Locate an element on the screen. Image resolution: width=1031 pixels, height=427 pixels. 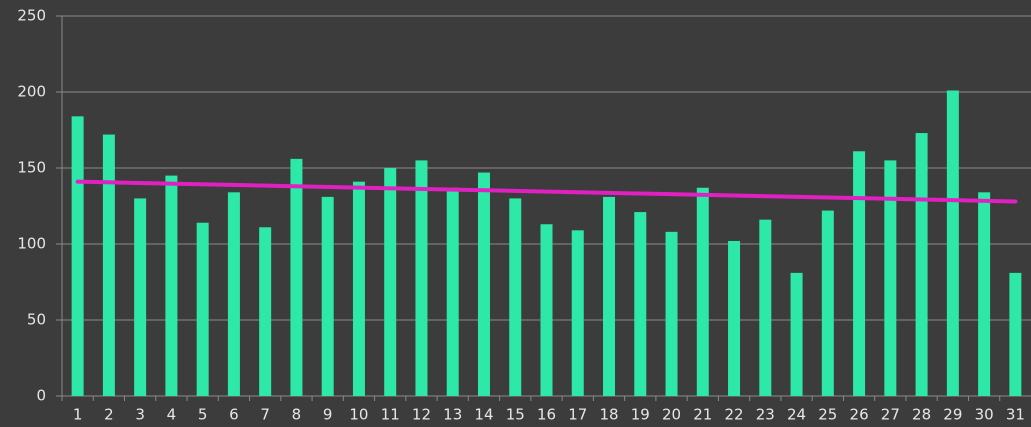
x-tick-label: 15 is located at coordinates (515, 415).